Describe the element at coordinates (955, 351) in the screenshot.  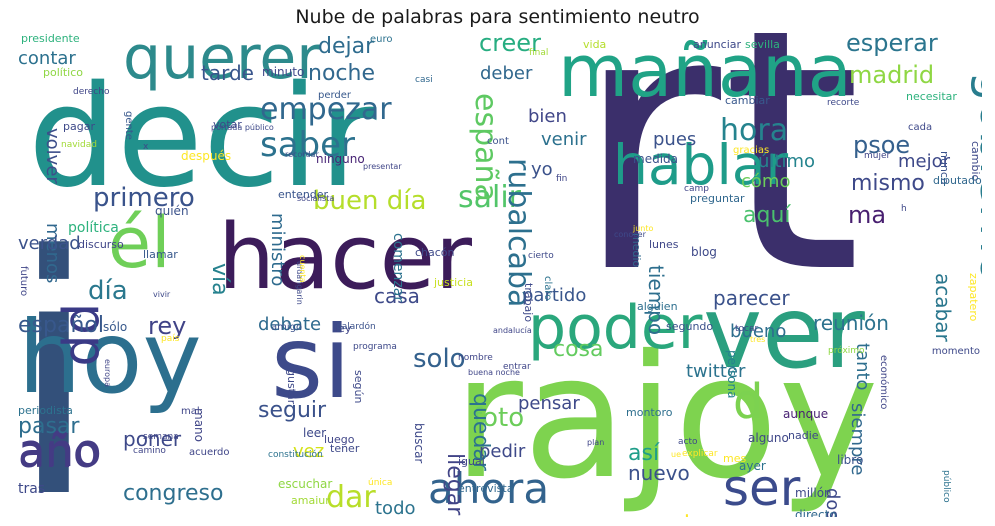
I see `cloud-word: momento` at that location.